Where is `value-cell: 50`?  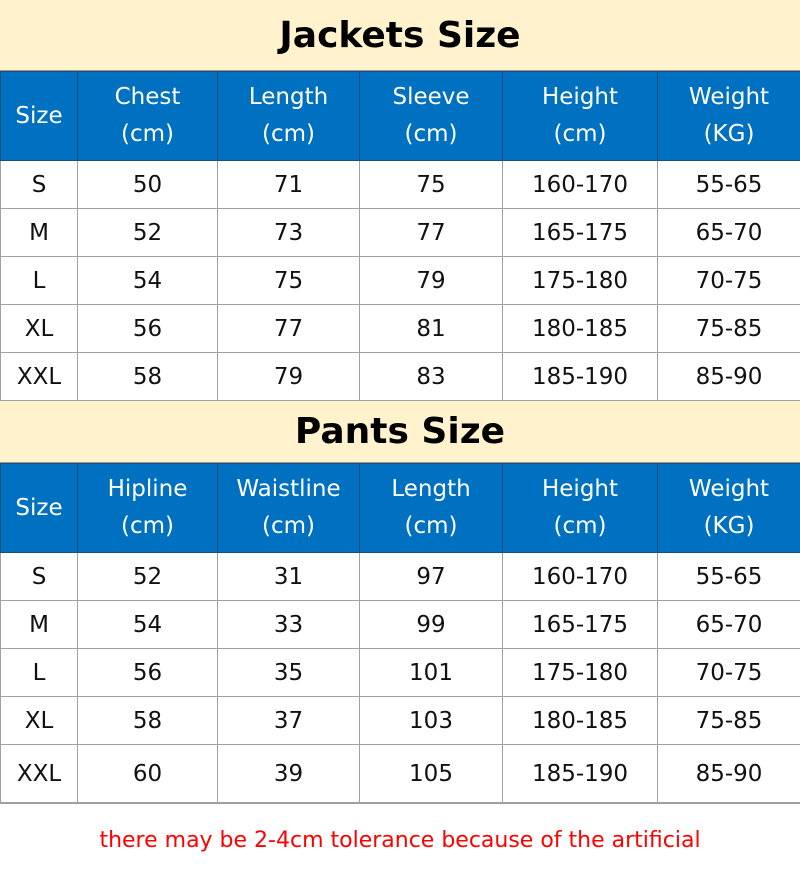 value-cell: 50 is located at coordinates (147, 184).